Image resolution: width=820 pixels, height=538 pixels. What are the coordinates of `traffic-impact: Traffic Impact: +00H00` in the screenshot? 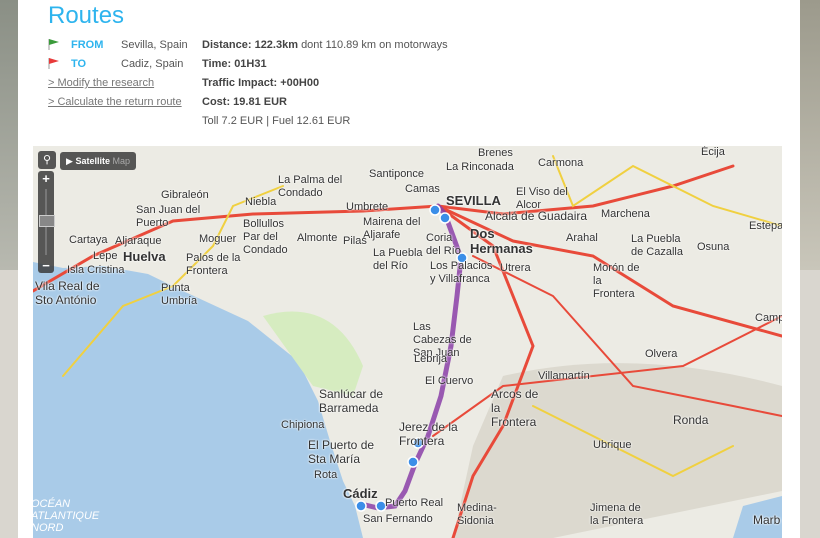 It's located at (261, 83).